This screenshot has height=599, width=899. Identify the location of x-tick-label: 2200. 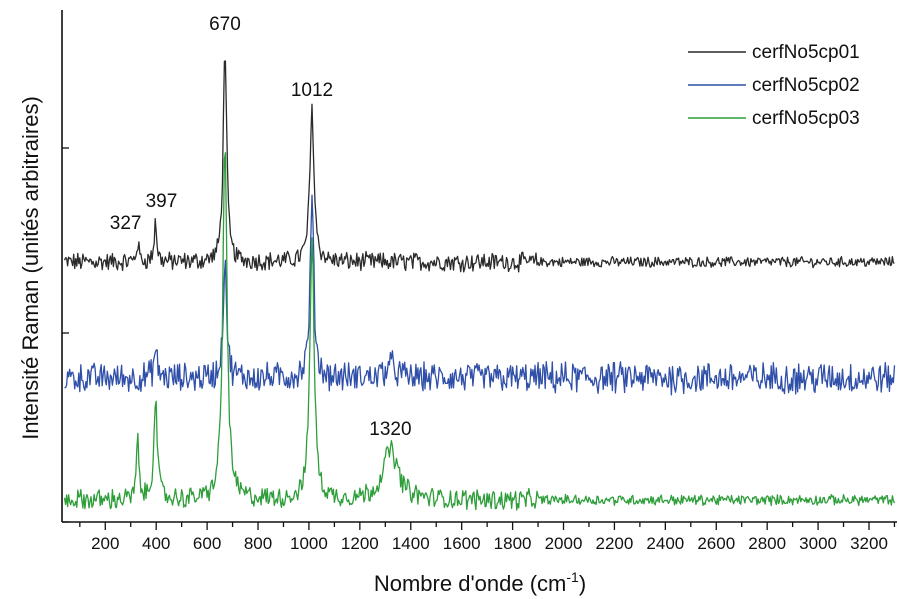
(615, 543).